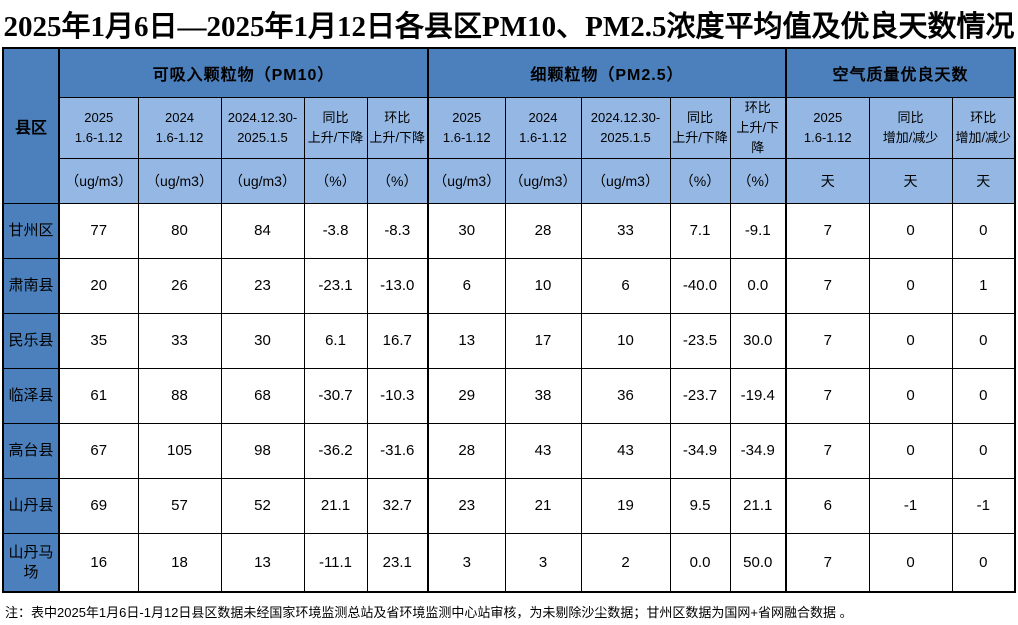 The width and height of the screenshot is (1018, 625). Describe the element at coordinates (335, 505) in the screenshot. I see `data-cell: 21.1` at that location.